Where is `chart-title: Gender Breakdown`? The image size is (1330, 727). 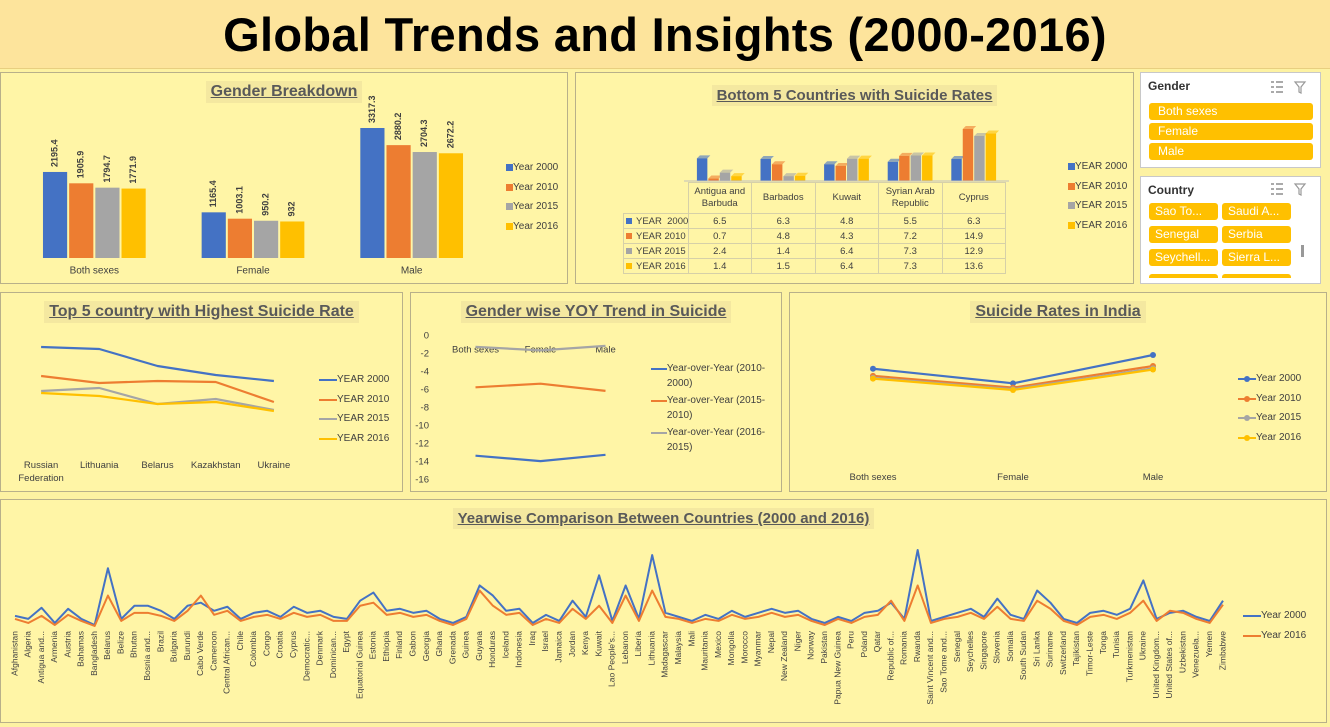 chart-title: Gender Breakdown is located at coordinates (284, 92).